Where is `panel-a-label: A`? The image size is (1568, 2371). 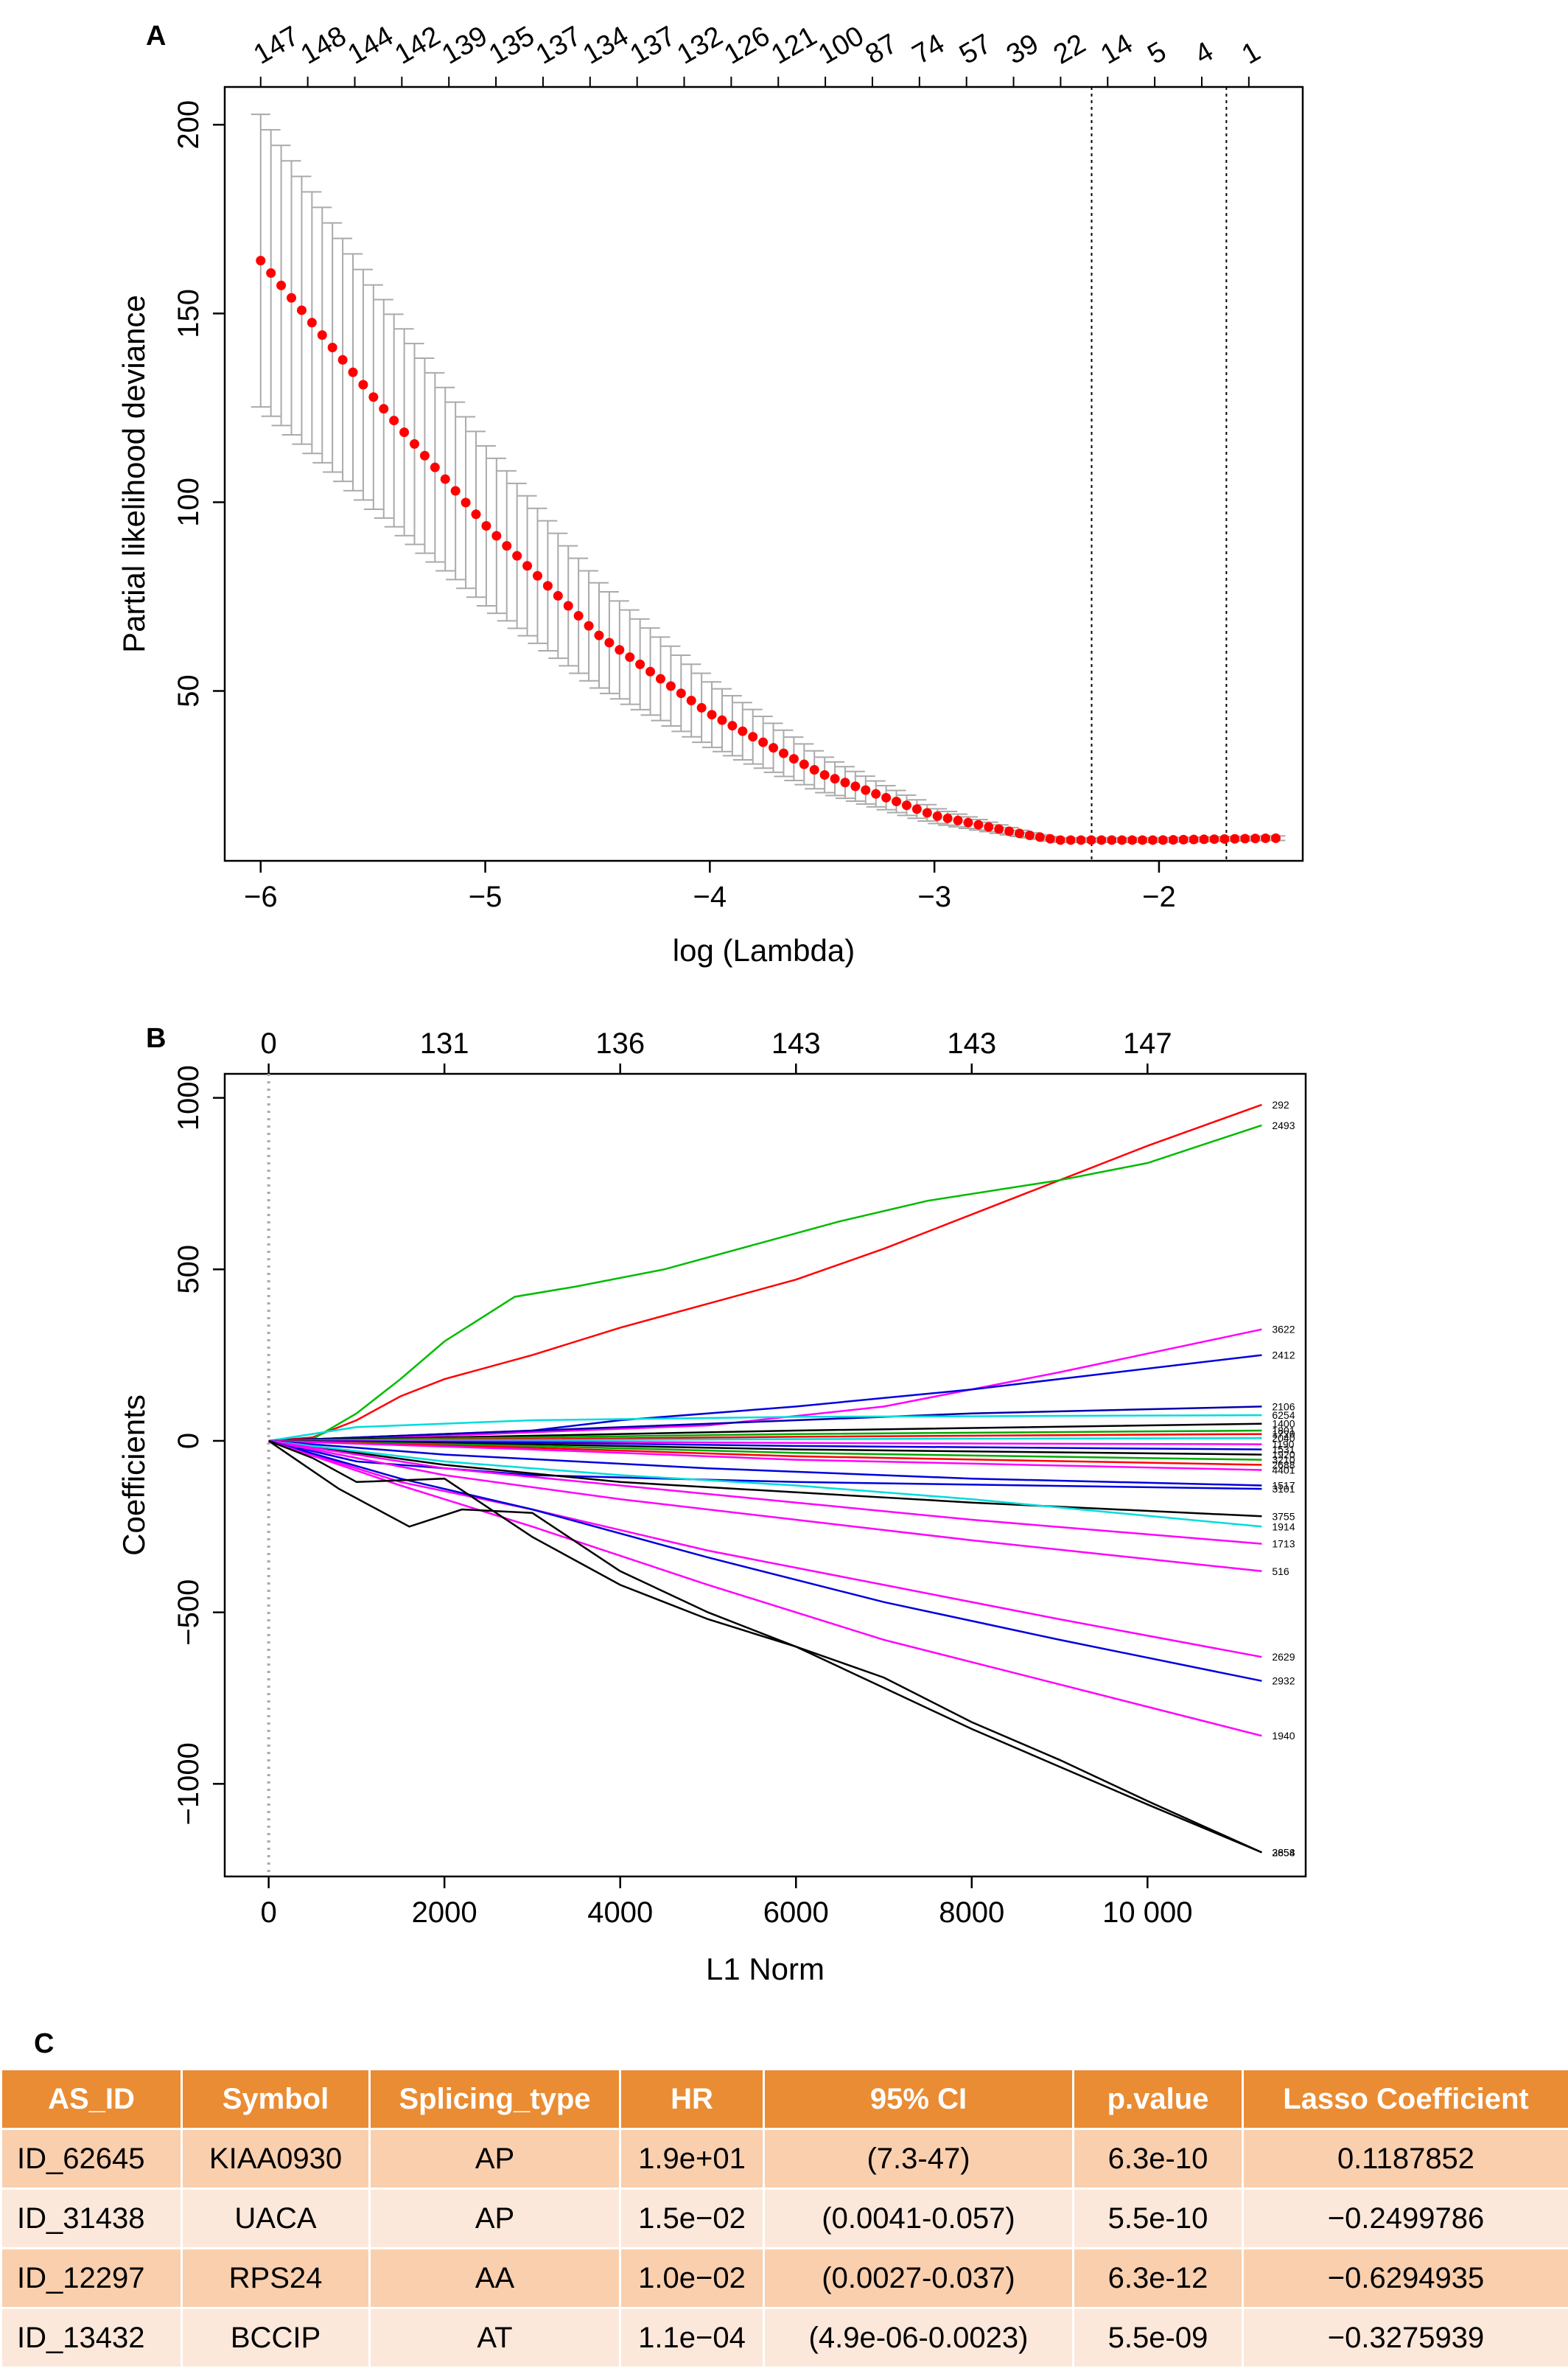 panel-a-label: A is located at coordinates (156, 36).